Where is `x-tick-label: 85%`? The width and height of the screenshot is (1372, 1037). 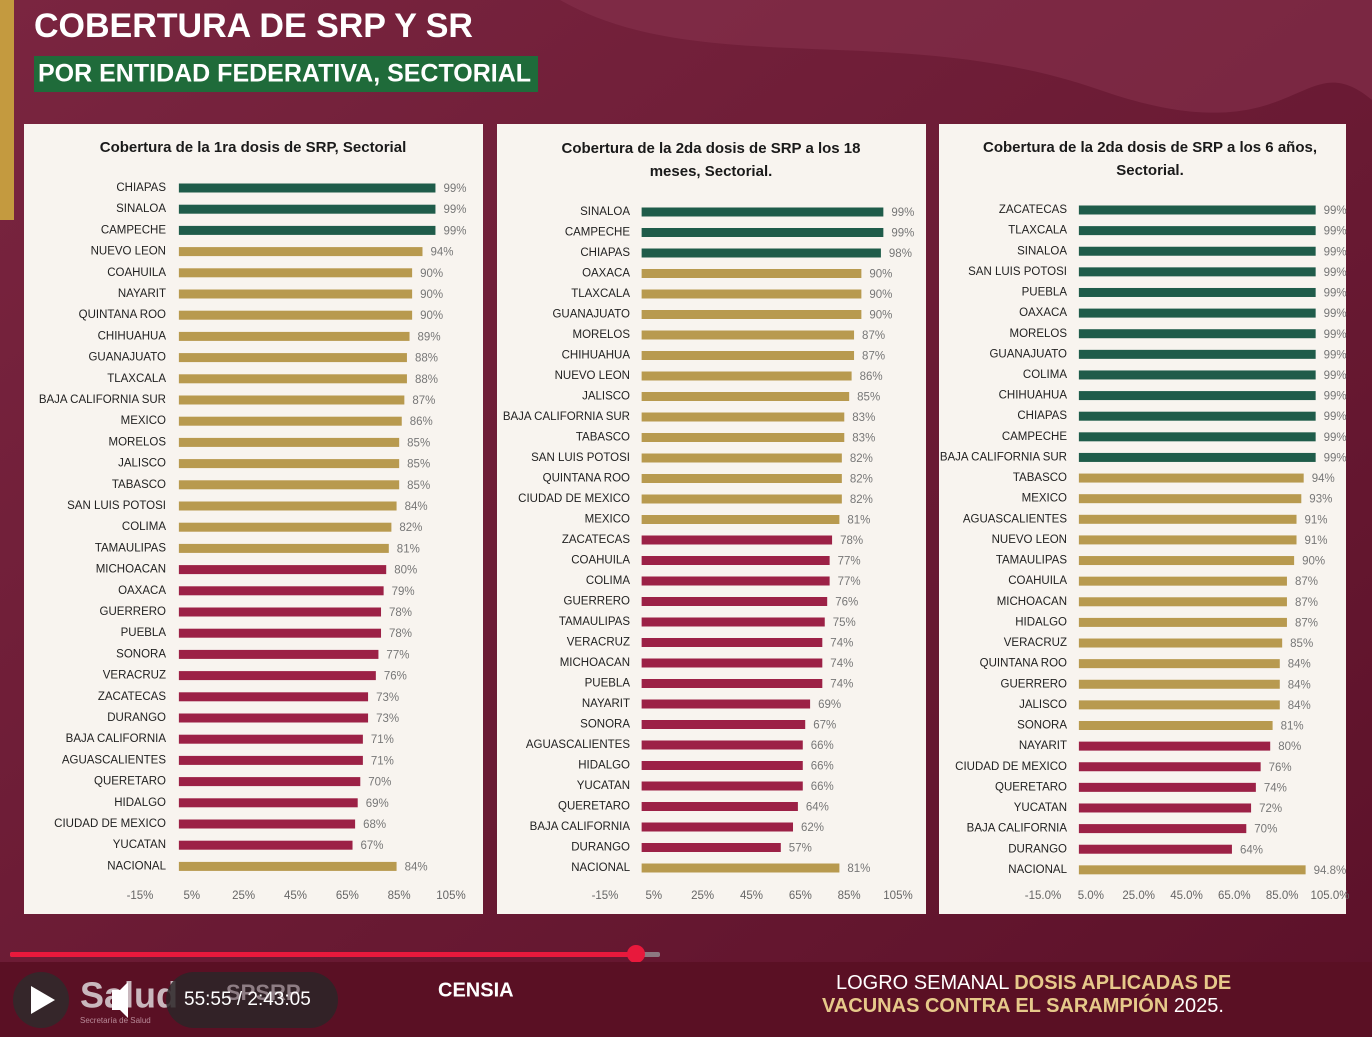 x-tick-label: 85% is located at coordinates (849, 896).